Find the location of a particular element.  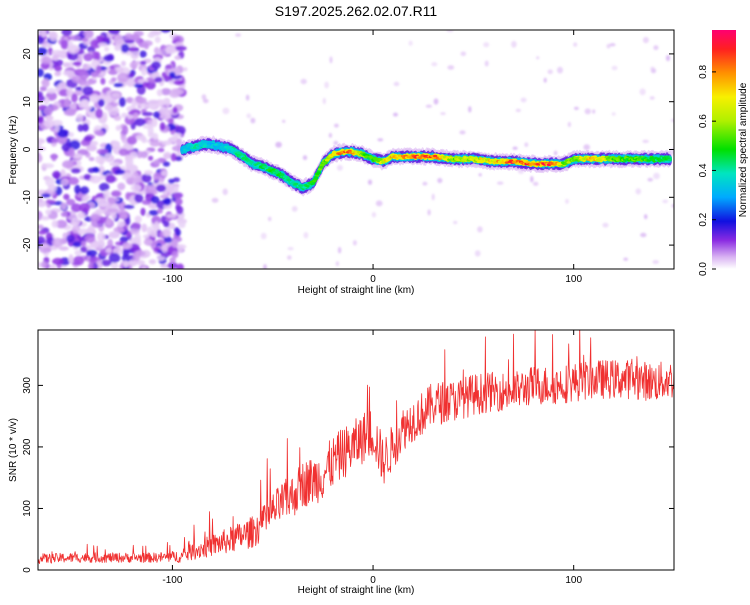

x-tick-label: -100 is located at coordinates (172, 279).